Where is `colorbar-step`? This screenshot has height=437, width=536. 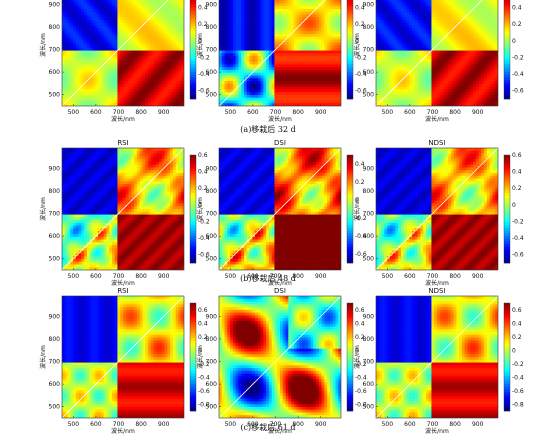
colorbar-step is located at coordinates (350, 65).